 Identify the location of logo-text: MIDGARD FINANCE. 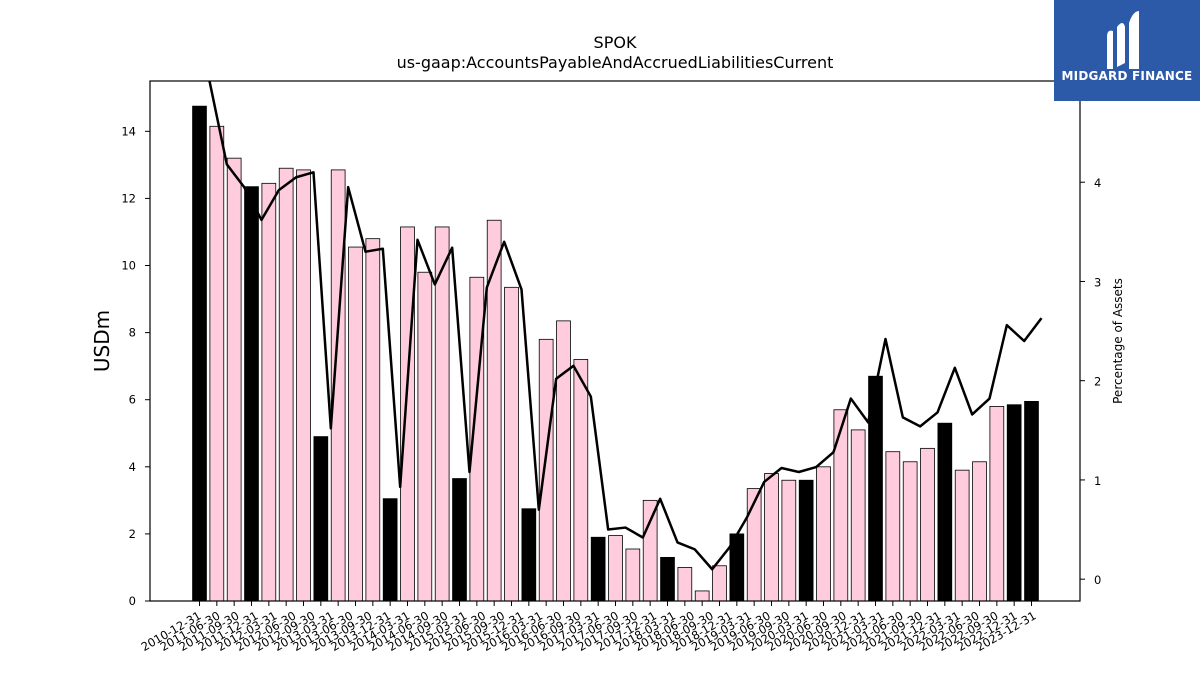
(1127, 76).